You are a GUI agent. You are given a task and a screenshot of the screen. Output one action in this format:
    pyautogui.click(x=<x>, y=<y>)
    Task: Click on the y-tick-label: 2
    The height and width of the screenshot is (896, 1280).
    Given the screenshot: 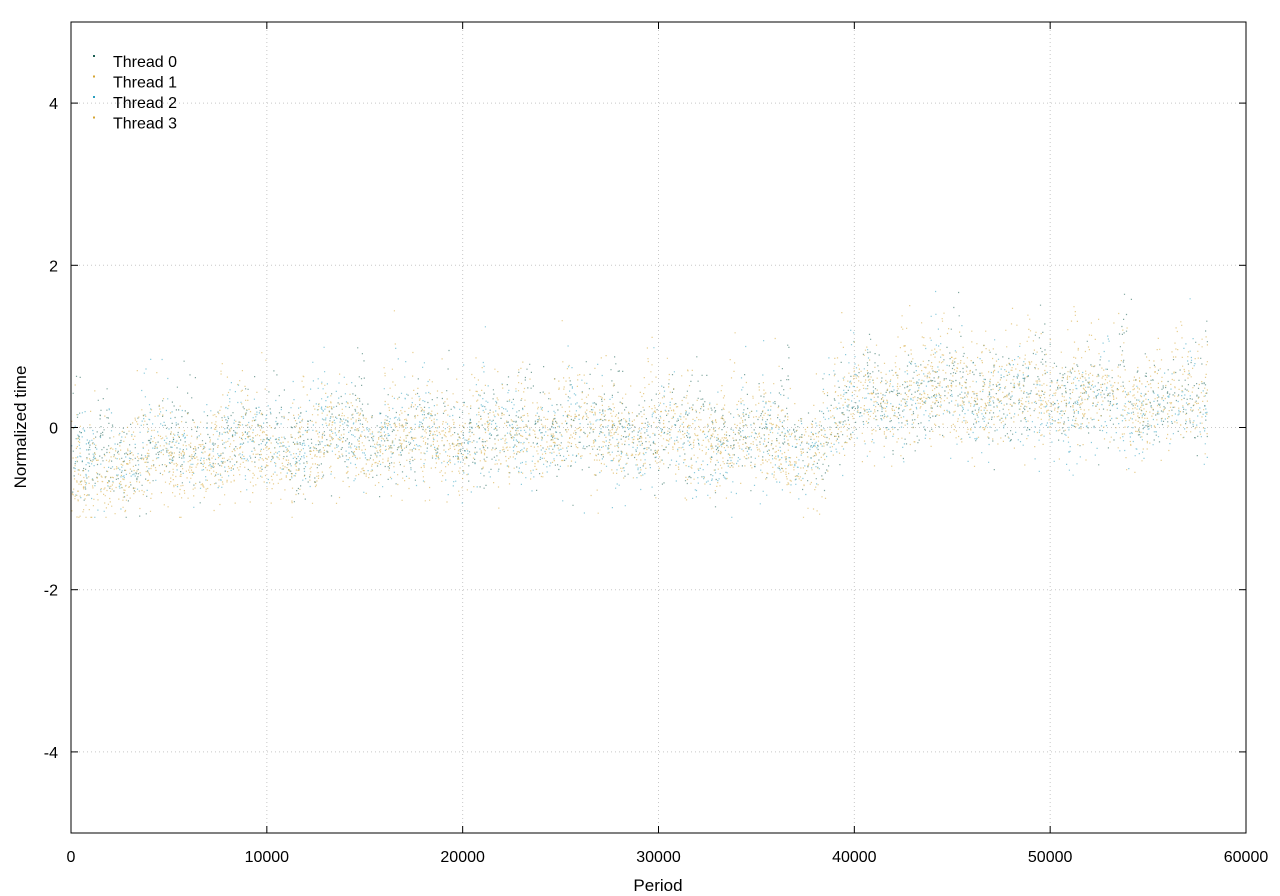 What is the action you would take?
    pyautogui.click(x=53, y=266)
    